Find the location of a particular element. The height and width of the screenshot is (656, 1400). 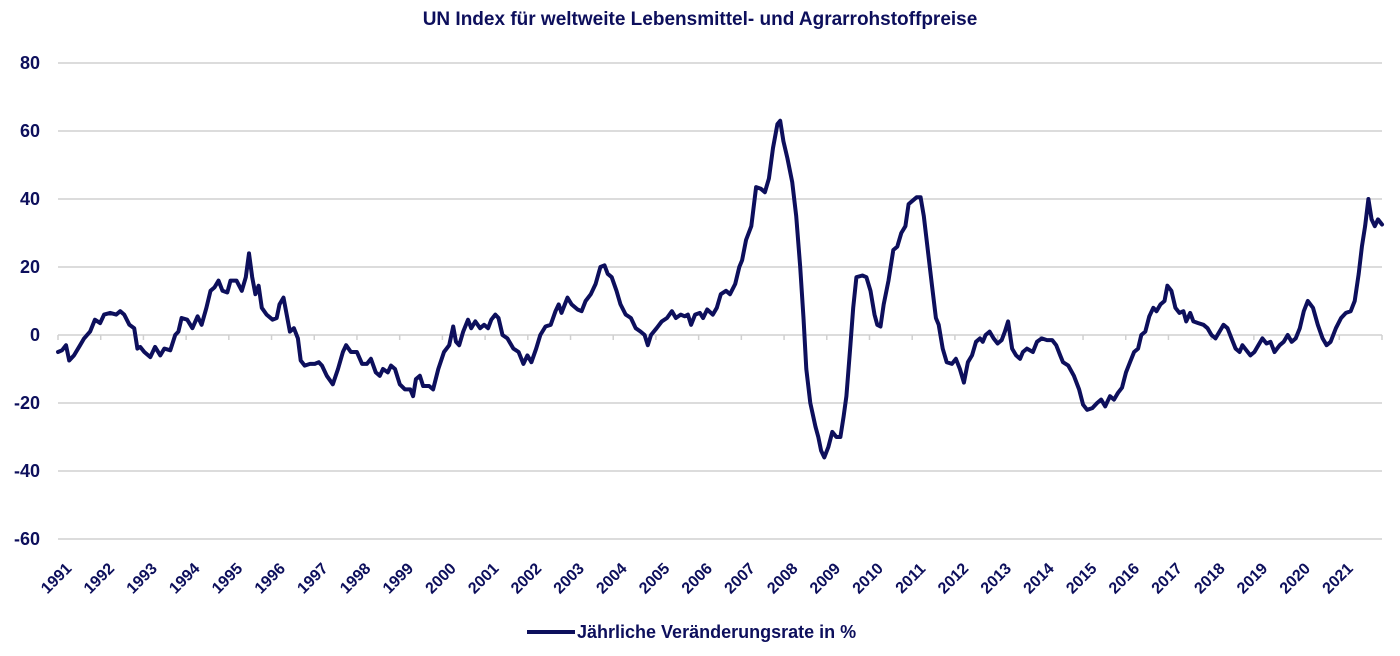

y-tick-label: 40 is located at coordinates (30, 199).